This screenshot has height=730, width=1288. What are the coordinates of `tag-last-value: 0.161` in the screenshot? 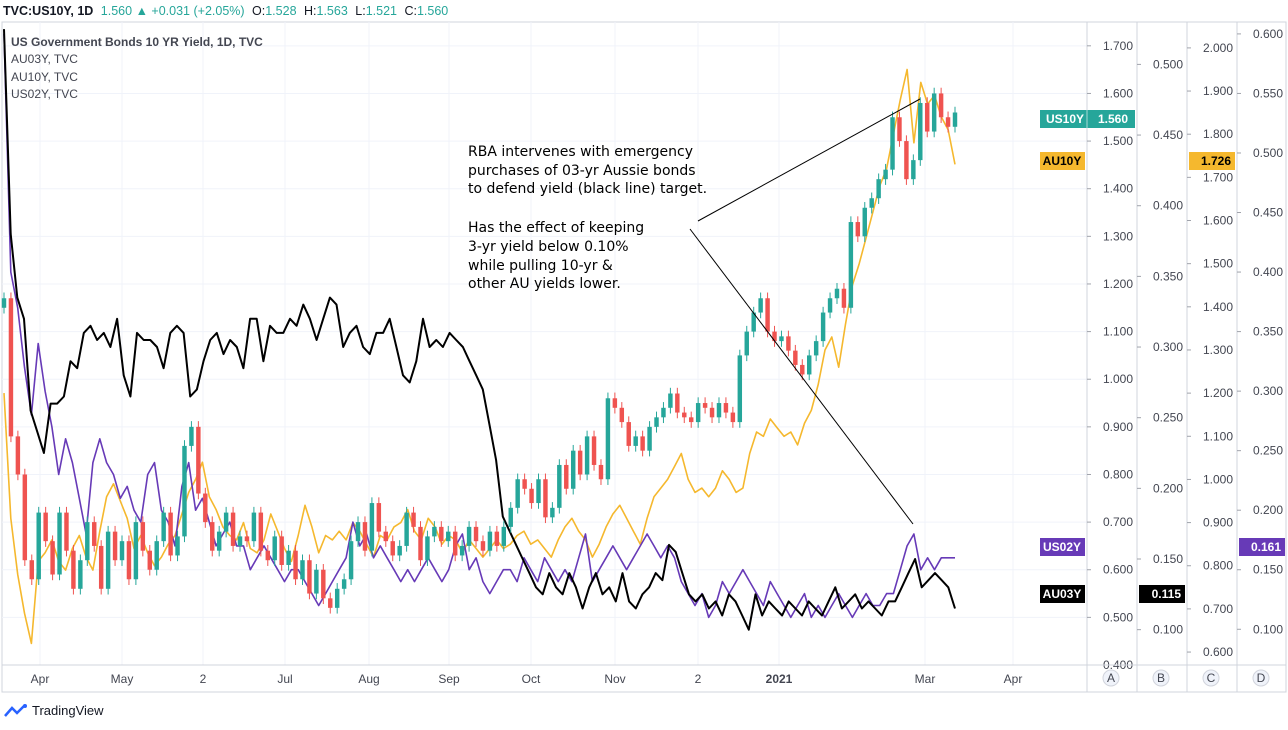 It's located at (1266, 547).